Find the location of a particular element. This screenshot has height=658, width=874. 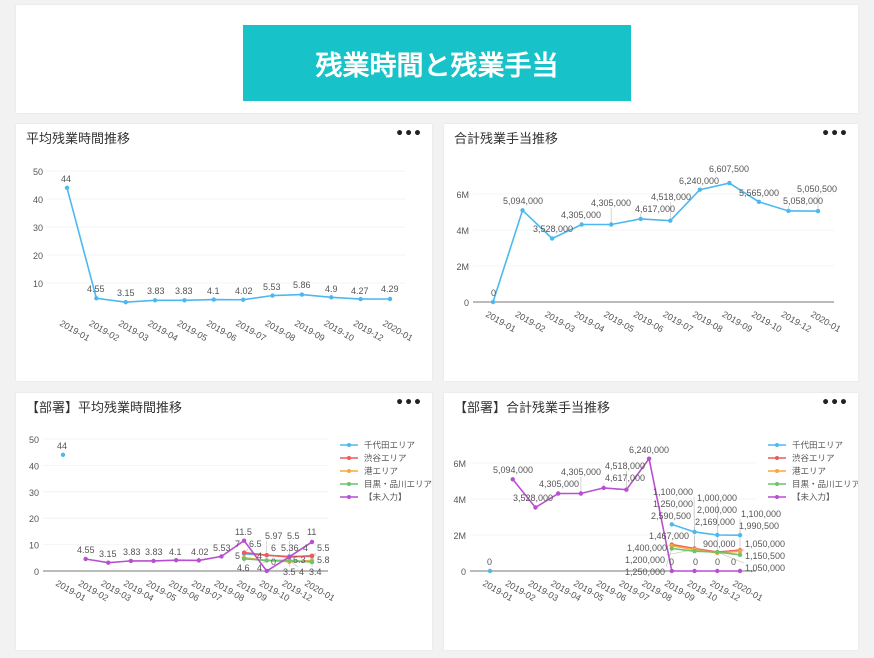

data-label: 4,518,000 is located at coordinates (671, 197).